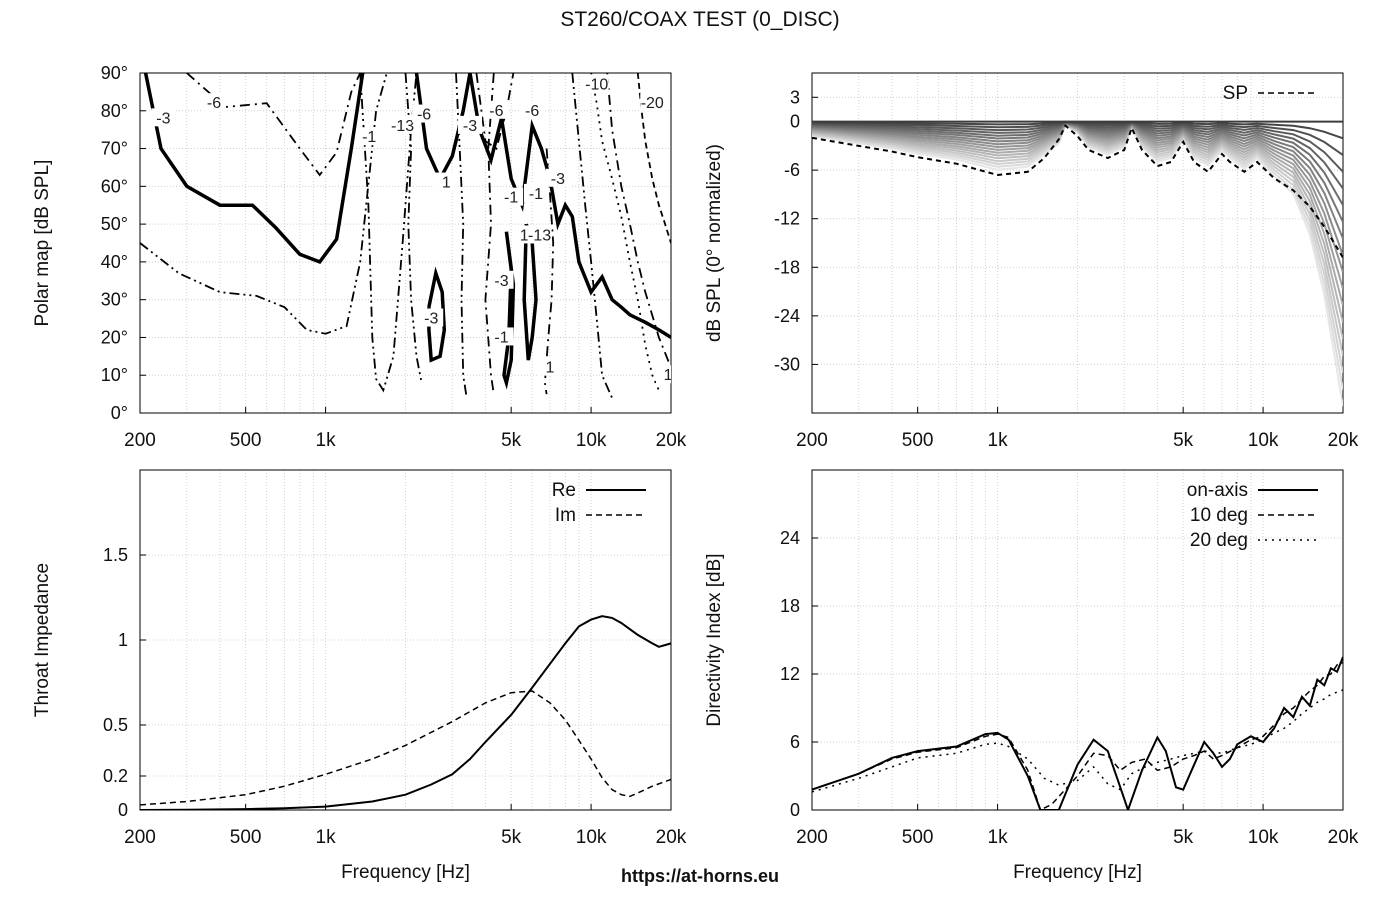 The height and width of the screenshot is (900, 1400). Describe the element at coordinates (114, 73) in the screenshot. I see `y-tick-label: 90°` at that location.